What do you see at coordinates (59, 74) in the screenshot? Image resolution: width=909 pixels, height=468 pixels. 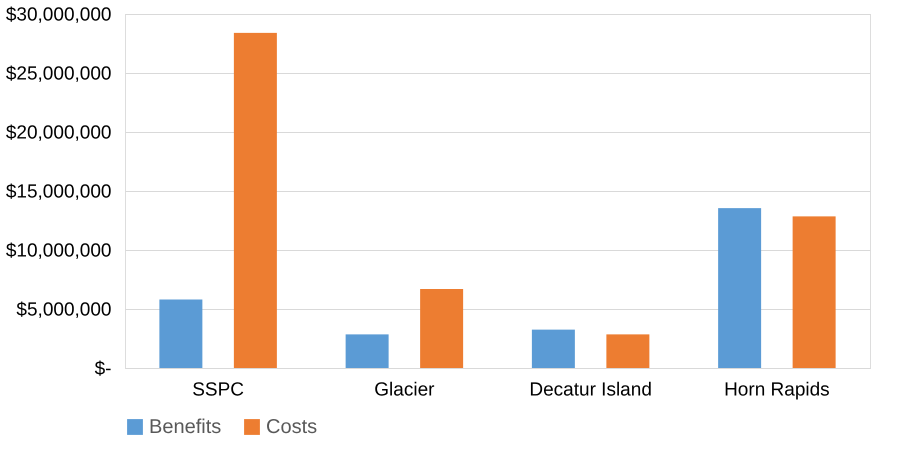 I see `y-tick-label: $25,000,000` at bounding box center [59, 74].